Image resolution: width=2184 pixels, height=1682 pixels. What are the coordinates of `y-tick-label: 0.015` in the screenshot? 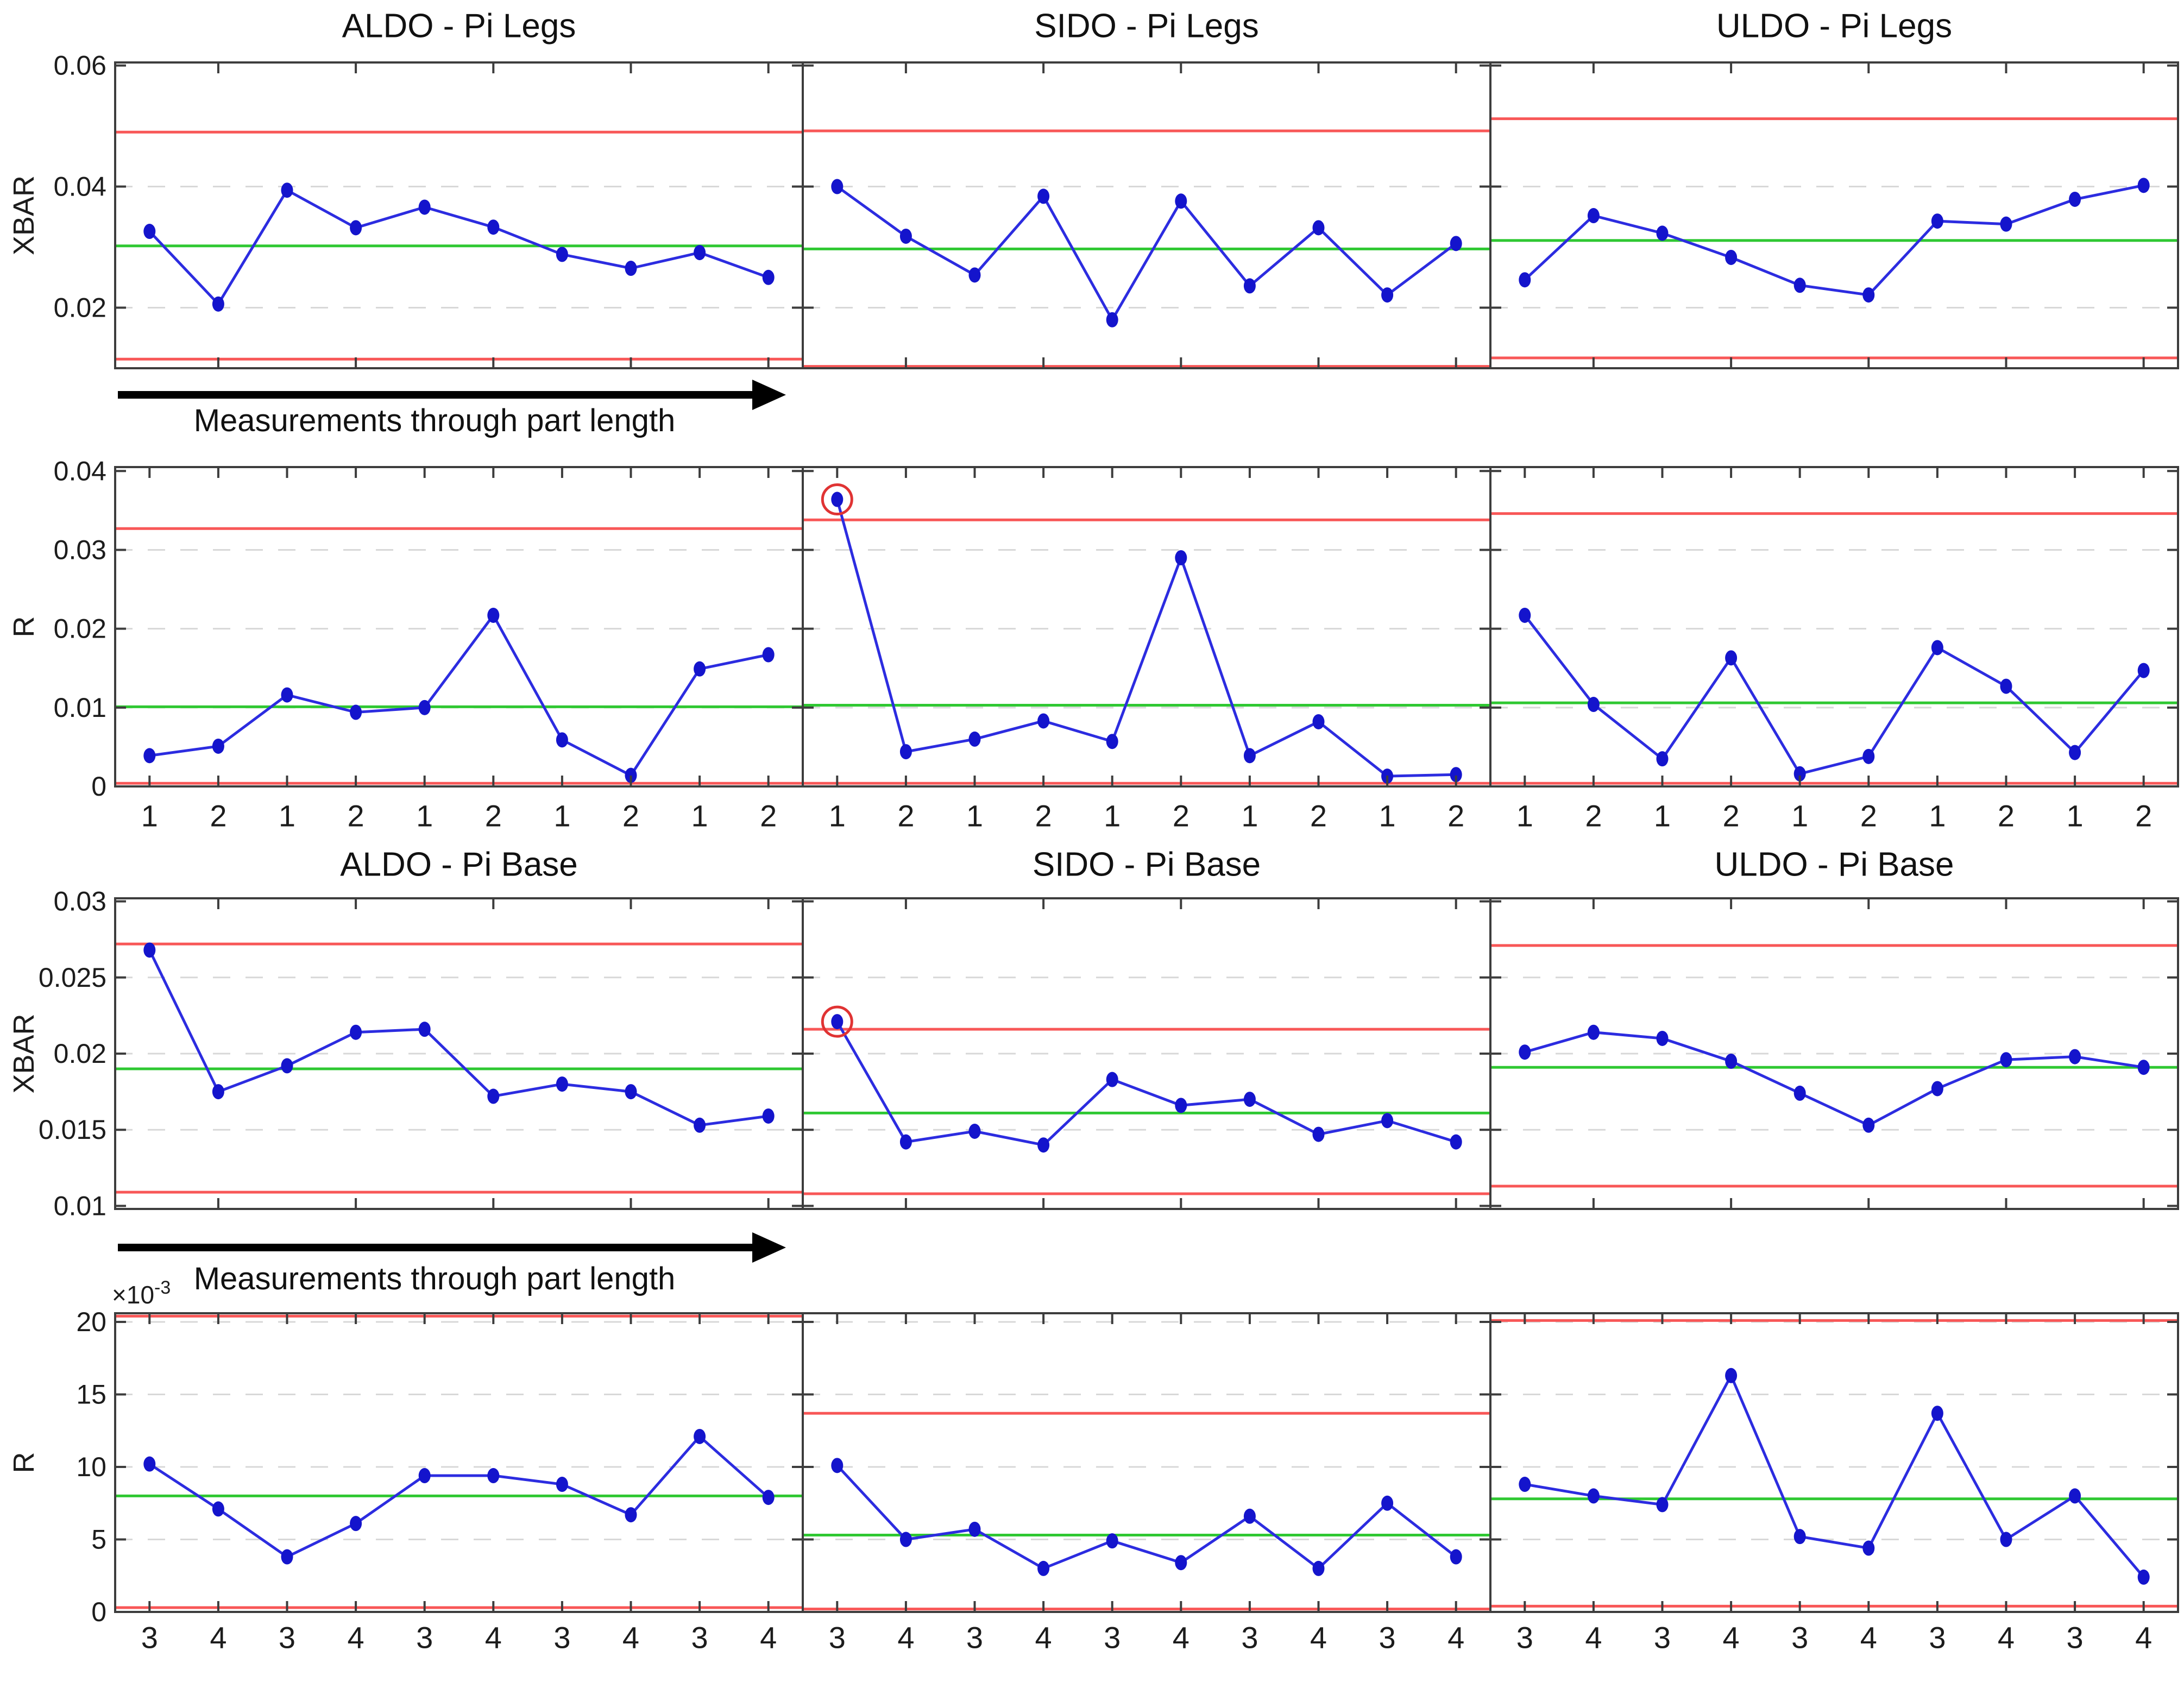 It's located at (72, 1129).